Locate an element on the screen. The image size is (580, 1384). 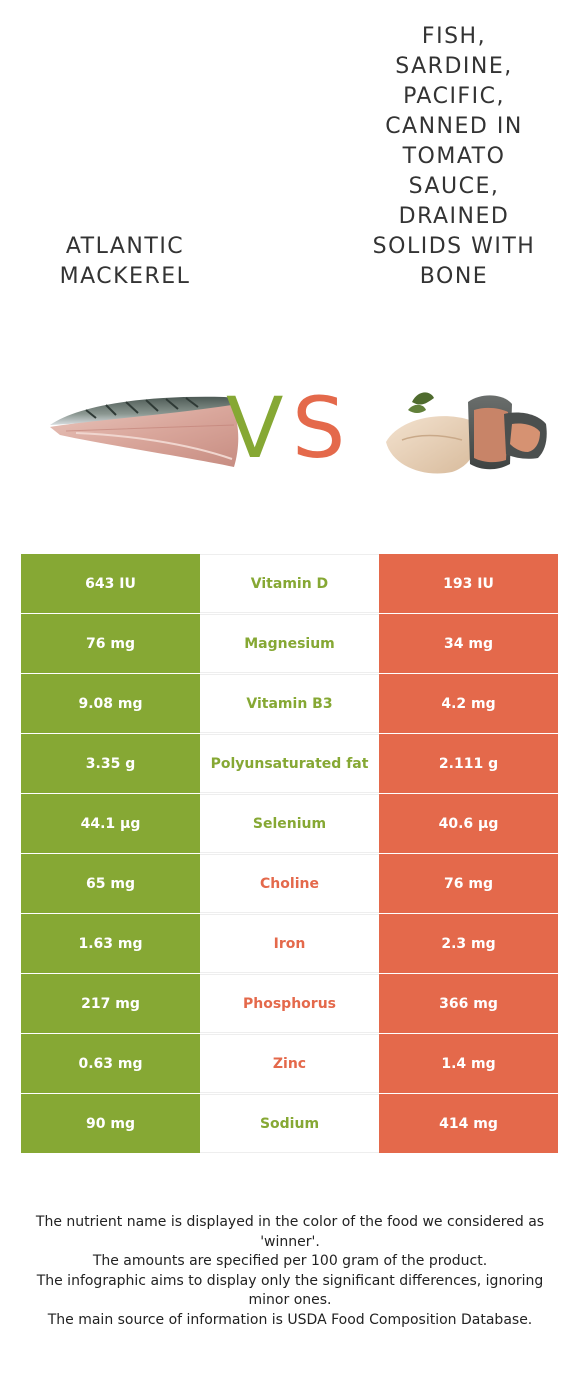
right-value-cell: 366 mg is located at coordinates (468, 1003).